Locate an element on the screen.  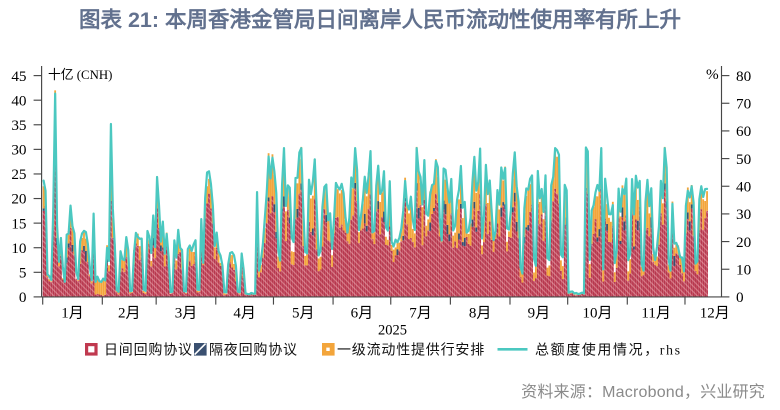
svg-text: 11月 is located at coordinates (655, 314).